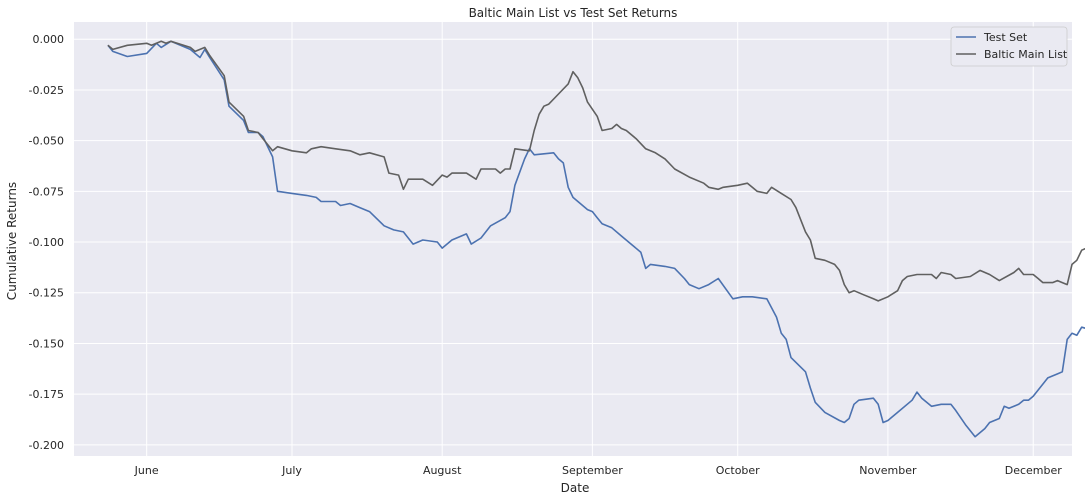 The image size is (1085, 501). What do you see at coordinates (46, 445) in the screenshot?
I see `y-tick-label-8: -0.200` at bounding box center [46, 445].